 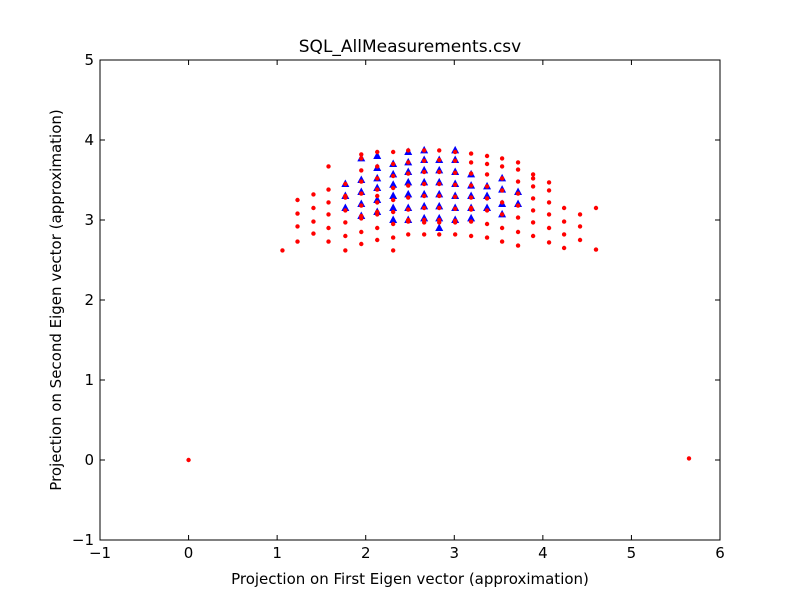 What do you see at coordinates (89, 460) in the screenshot?
I see `y-tick-label: 0` at bounding box center [89, 460].